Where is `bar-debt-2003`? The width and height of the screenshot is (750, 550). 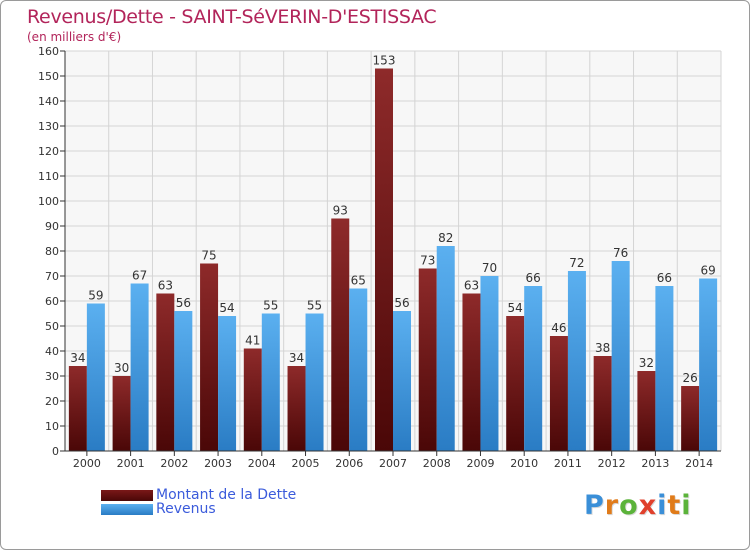
bar-debt-2003 is located at coordinates (209, 357).